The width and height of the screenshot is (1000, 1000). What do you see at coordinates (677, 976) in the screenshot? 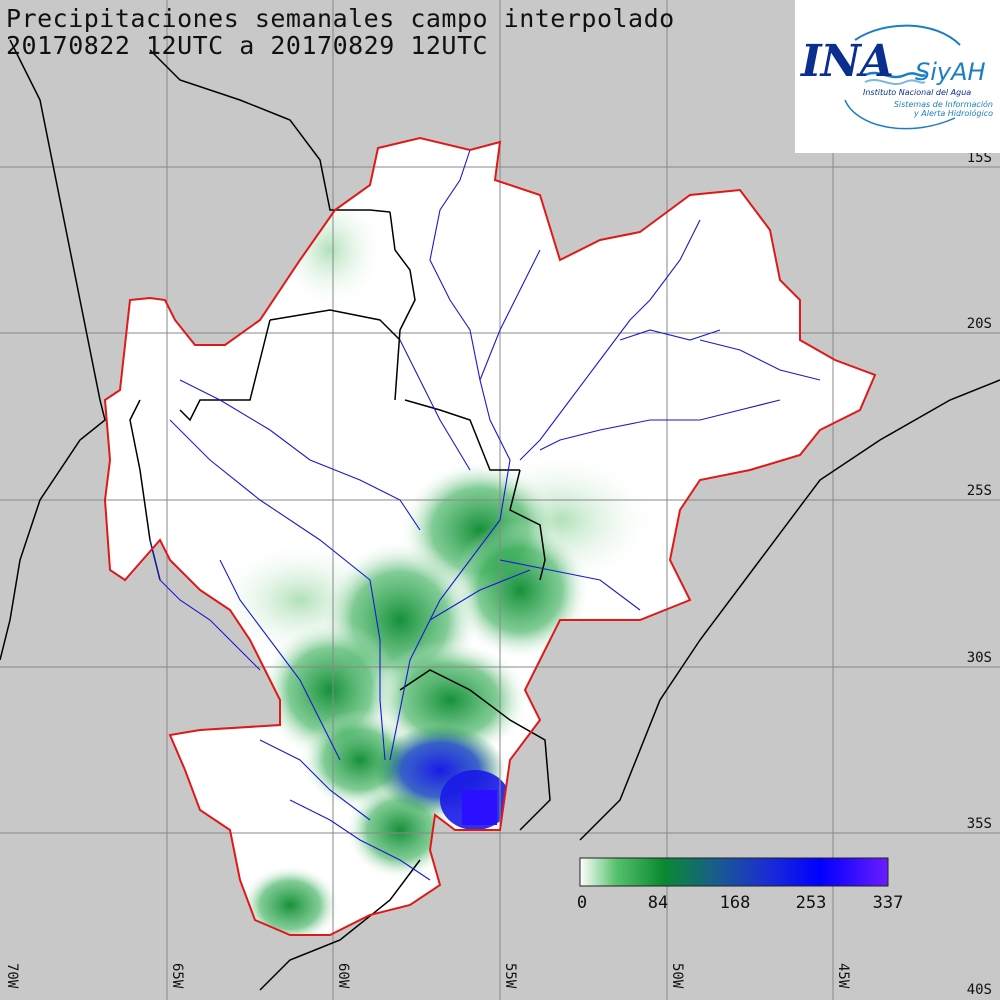
I see `lon-label-50w: 50W` at bounding box center [677, 976].